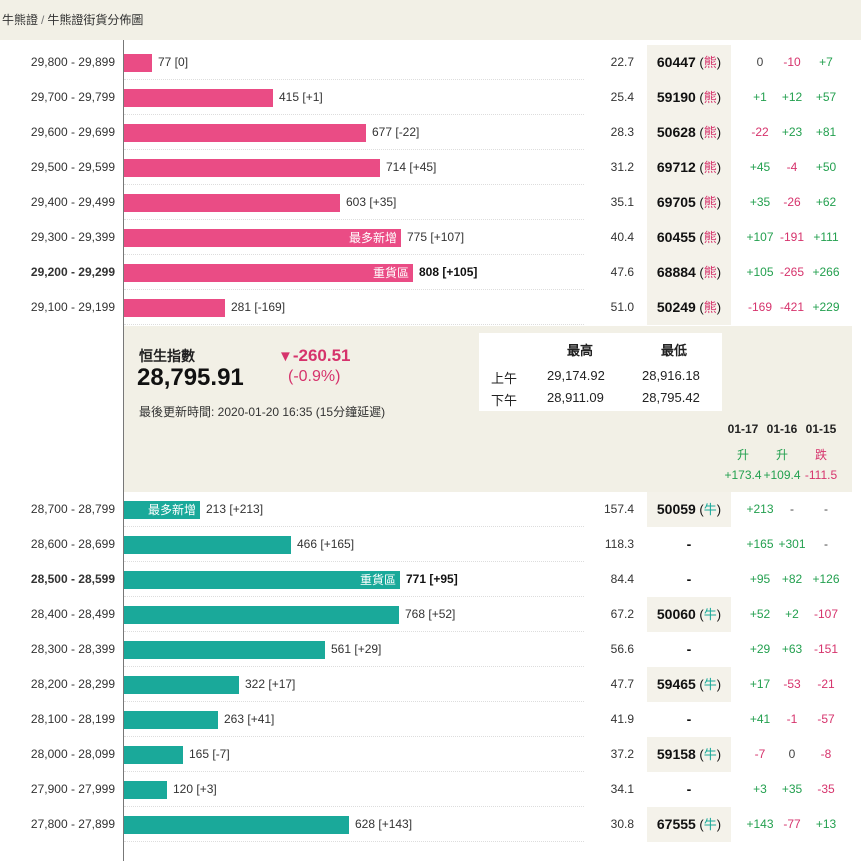 This screenshot has width=861, height=861. Describe the element at coordinates (689, 824) in the screenshot. I see `warrant-code: 67555 (牛)` at that location.